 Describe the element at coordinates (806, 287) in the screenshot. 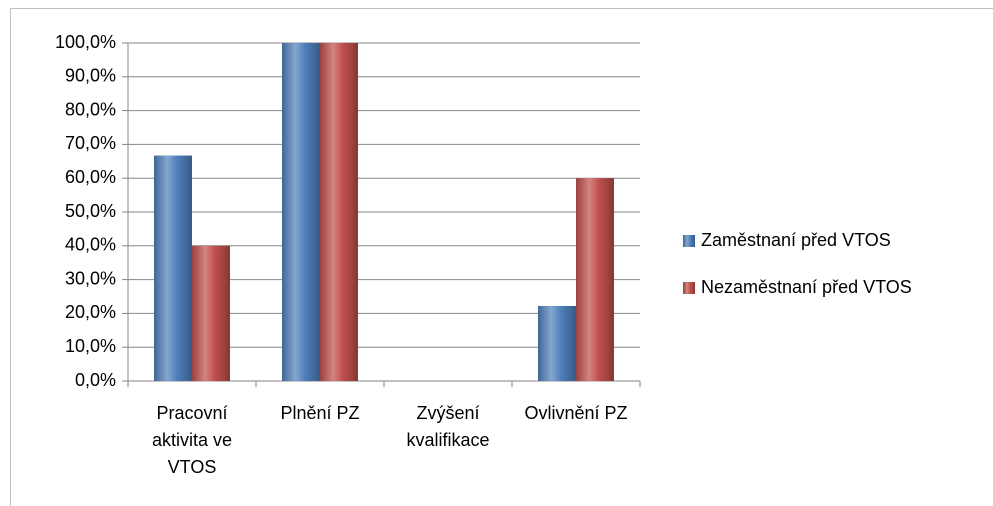

I see `legend-label: Nezaměstnaní před VTOS` at that location.